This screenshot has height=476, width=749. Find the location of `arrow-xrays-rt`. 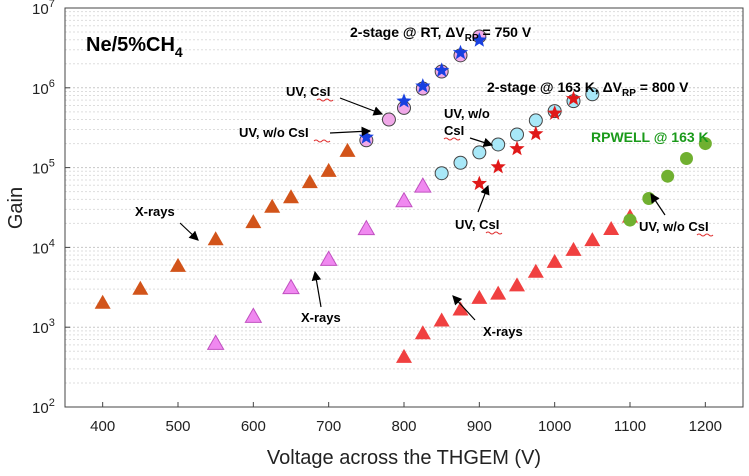

arrow-xrays-rt is located at coordinates (189, 231).